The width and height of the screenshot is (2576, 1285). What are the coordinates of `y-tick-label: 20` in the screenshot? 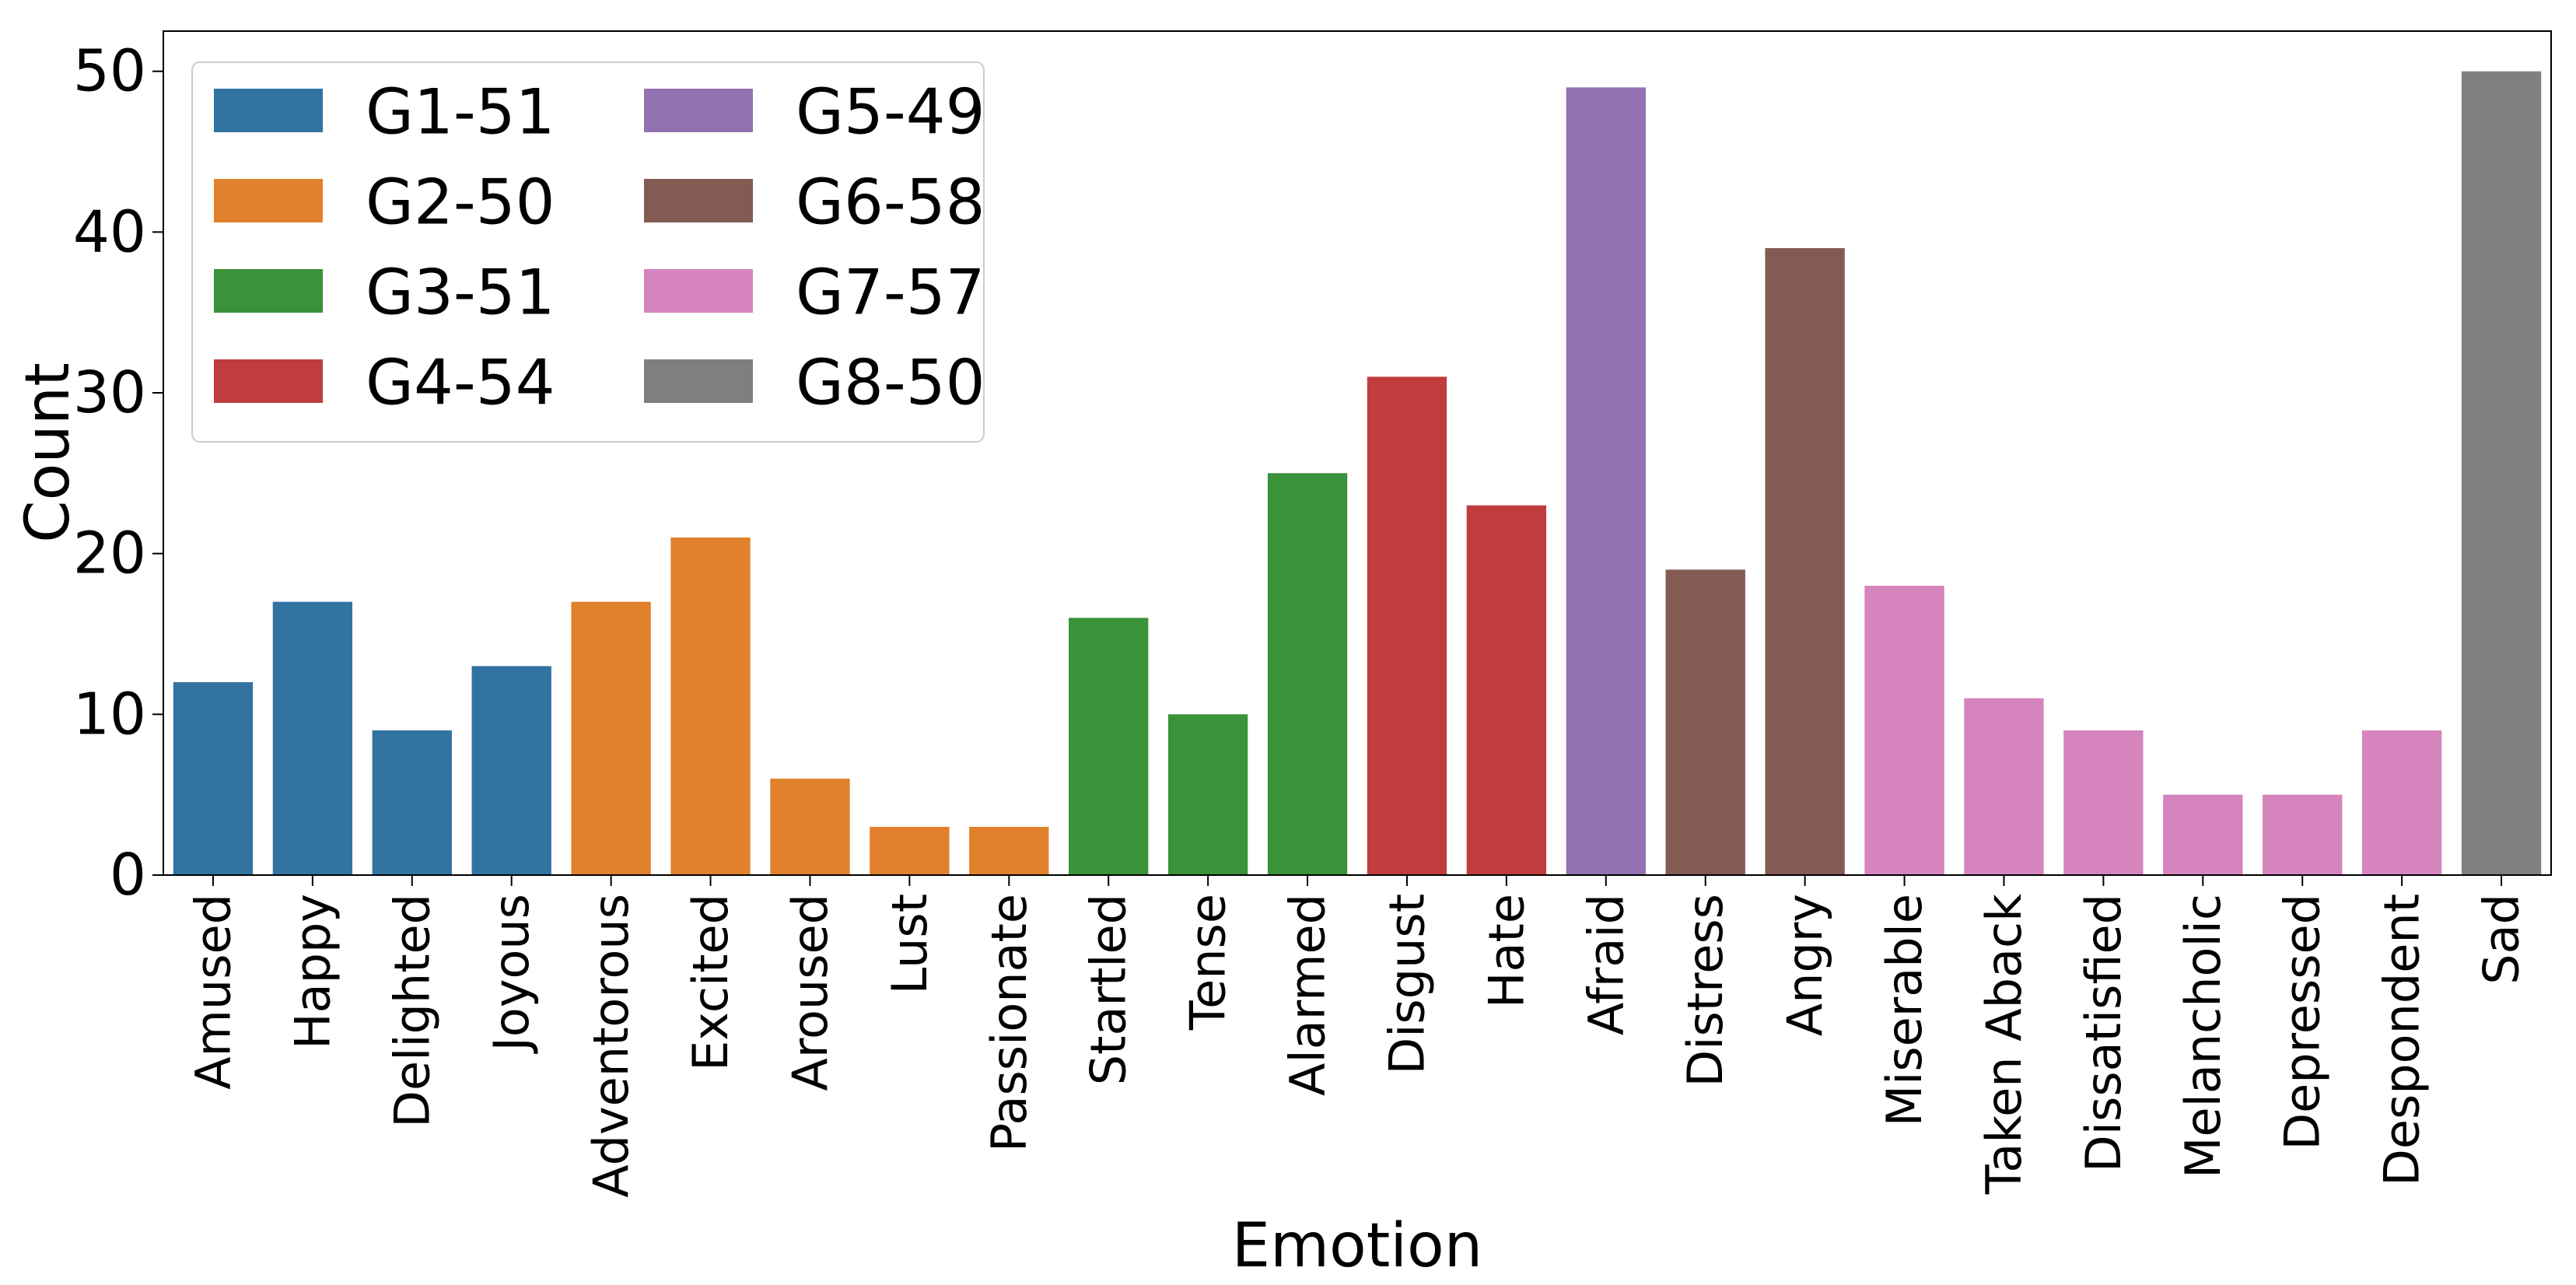 It's located at (110, 553).